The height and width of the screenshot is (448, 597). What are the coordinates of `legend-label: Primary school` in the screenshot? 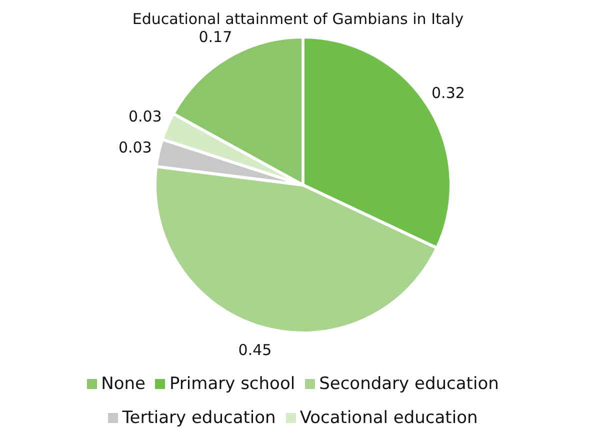 It's located at (232, 384).